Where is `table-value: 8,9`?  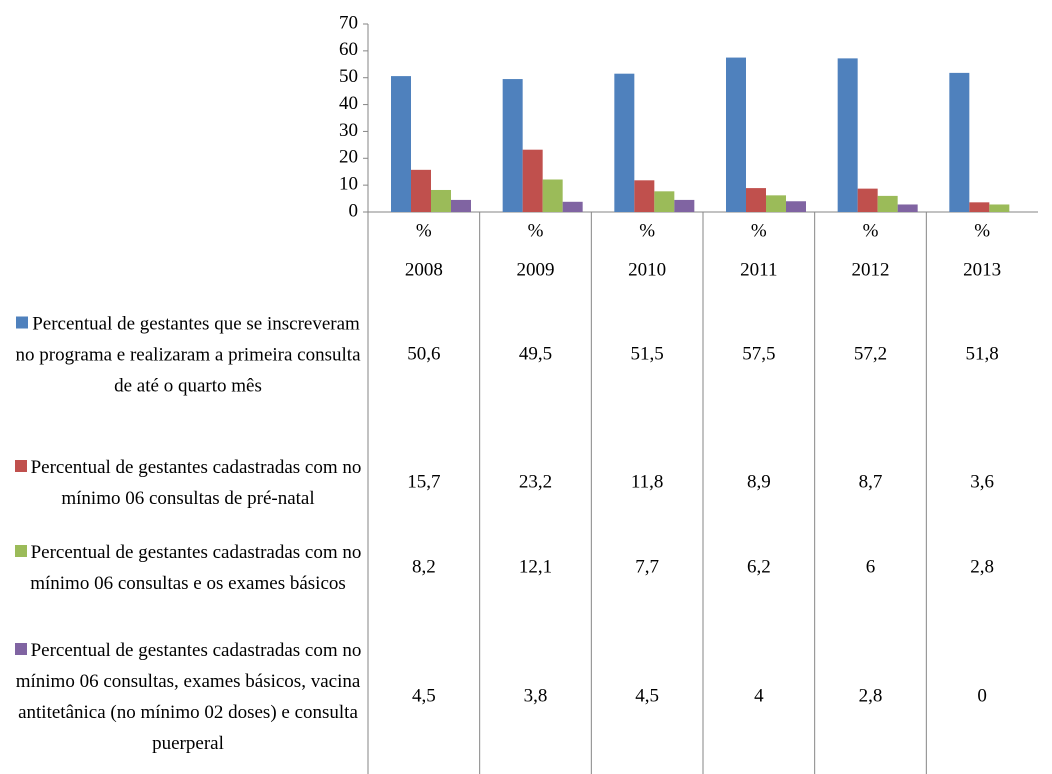 table-value: 8,9 is located at coordinates (759, 481).